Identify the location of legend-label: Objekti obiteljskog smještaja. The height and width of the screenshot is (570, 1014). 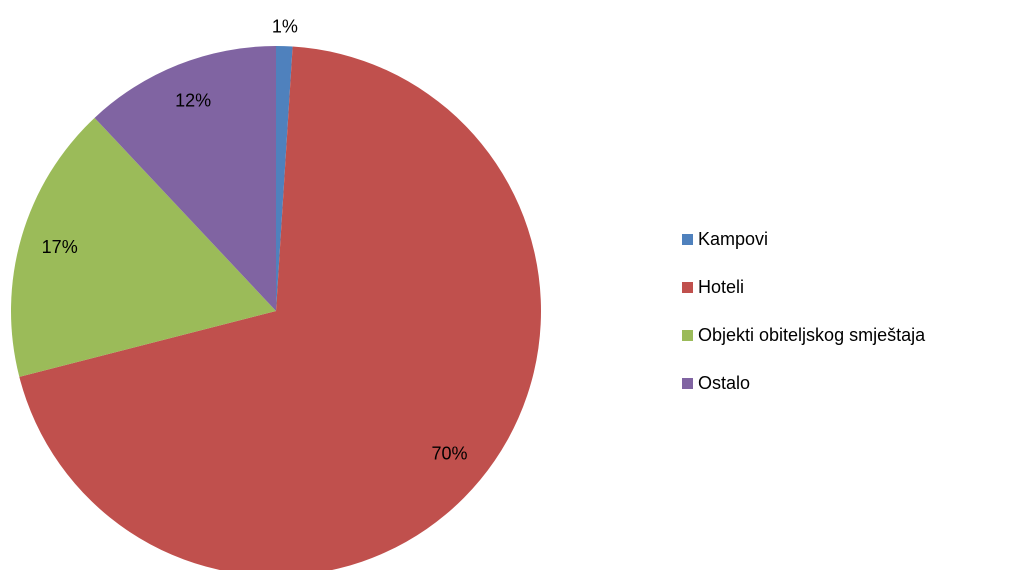
(812, 335).